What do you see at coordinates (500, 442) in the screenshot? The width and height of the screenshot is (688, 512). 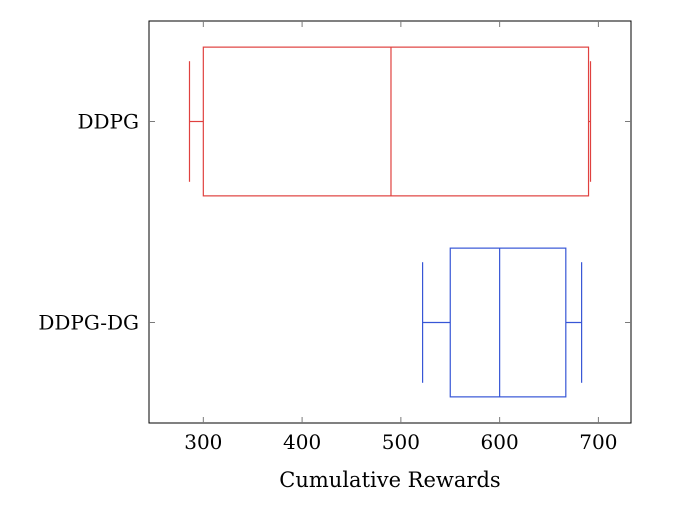 I see `x-tick-label: 600` at bounding box center [500, 442].